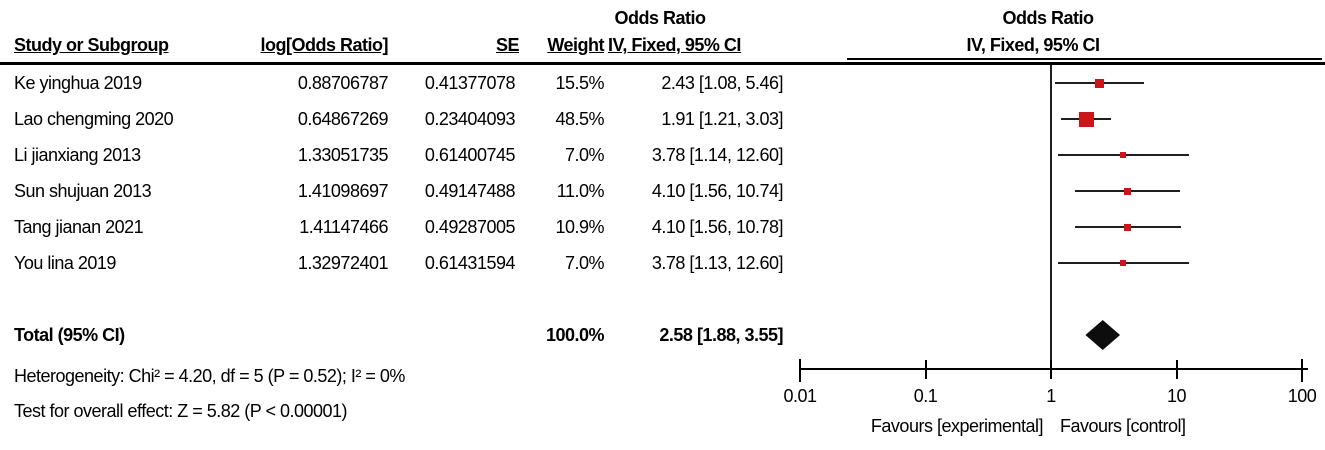 Image resolution: width=1325 pixels, height=450 pixels. Describe the element at coordinates (1033, 45) in the screenshot. I see `col-header-ci-right: IV, Fixed, 95% CI` at that location.